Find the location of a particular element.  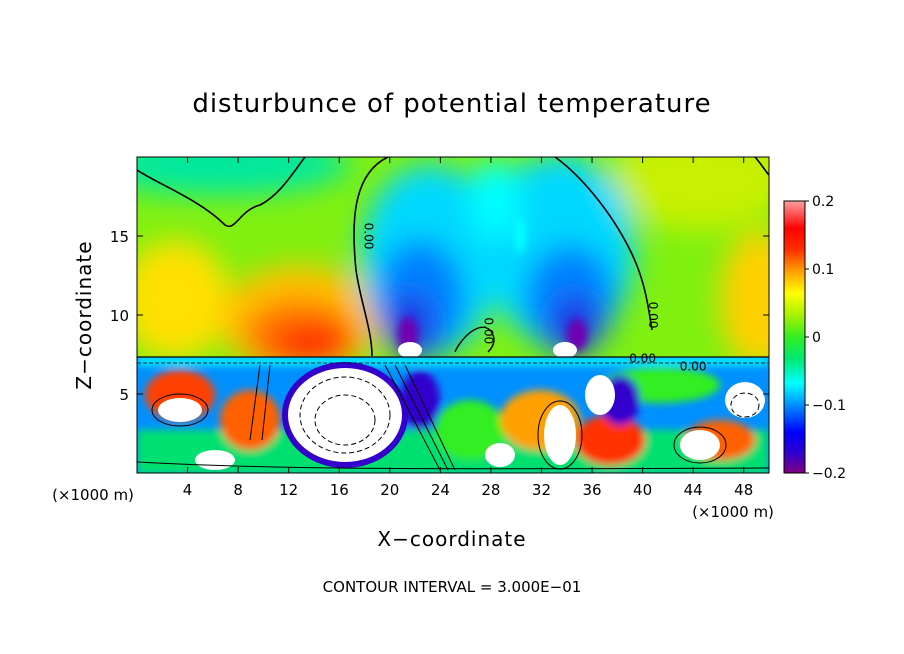

x-tick-label: 12 is located at coordinates (288, 490).